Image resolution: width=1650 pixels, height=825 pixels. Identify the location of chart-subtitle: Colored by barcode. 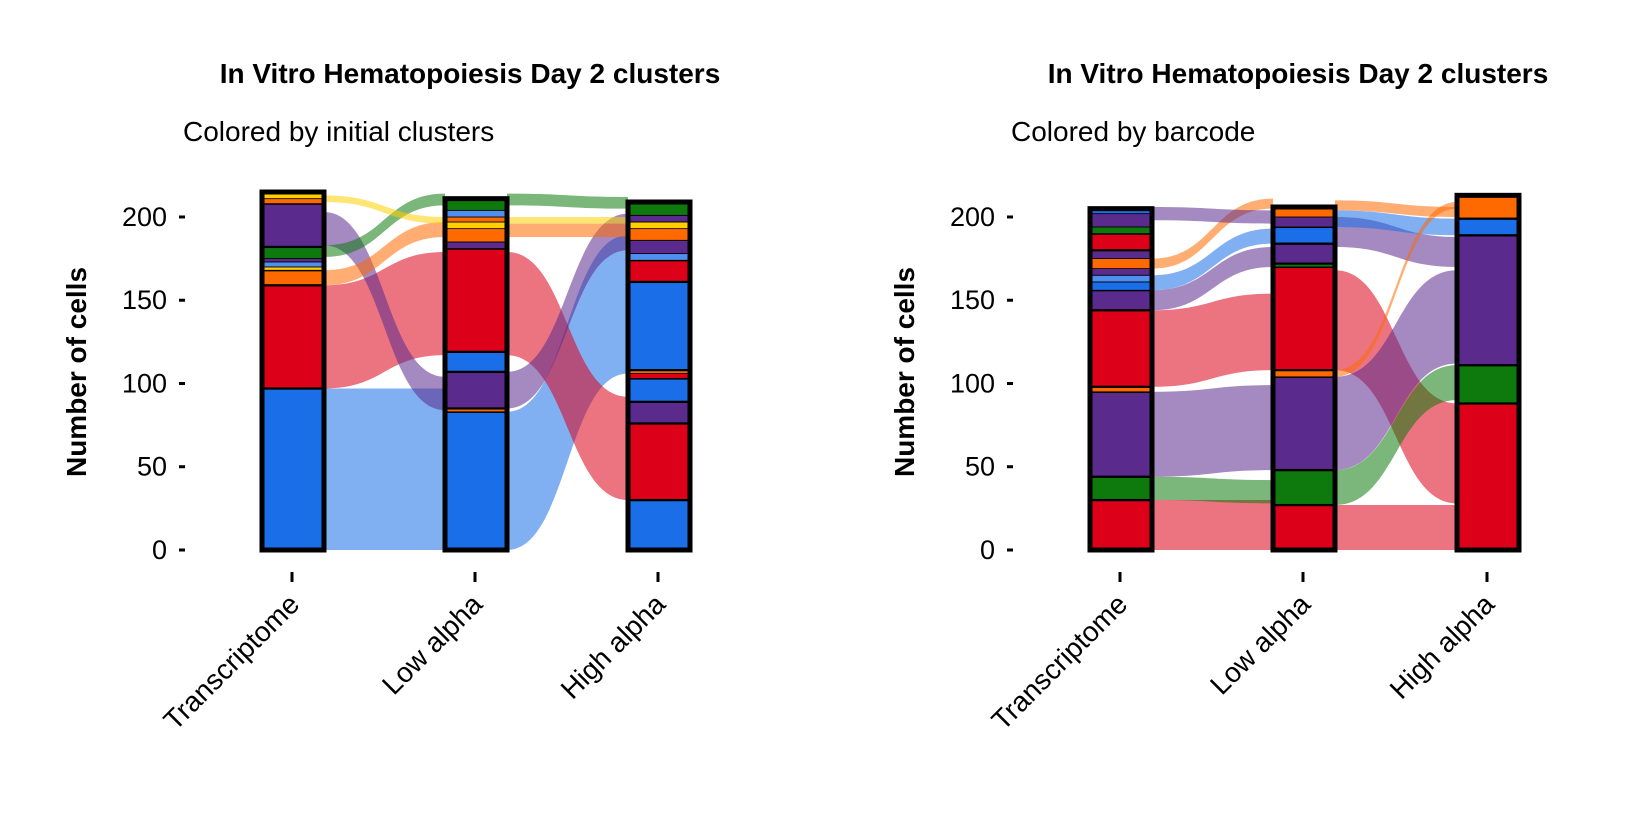
(1133, 131).